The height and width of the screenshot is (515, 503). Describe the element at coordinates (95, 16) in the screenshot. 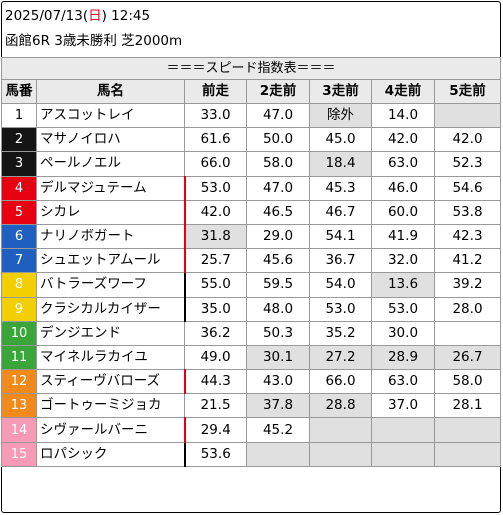

I see `weekday: 日` at that location.